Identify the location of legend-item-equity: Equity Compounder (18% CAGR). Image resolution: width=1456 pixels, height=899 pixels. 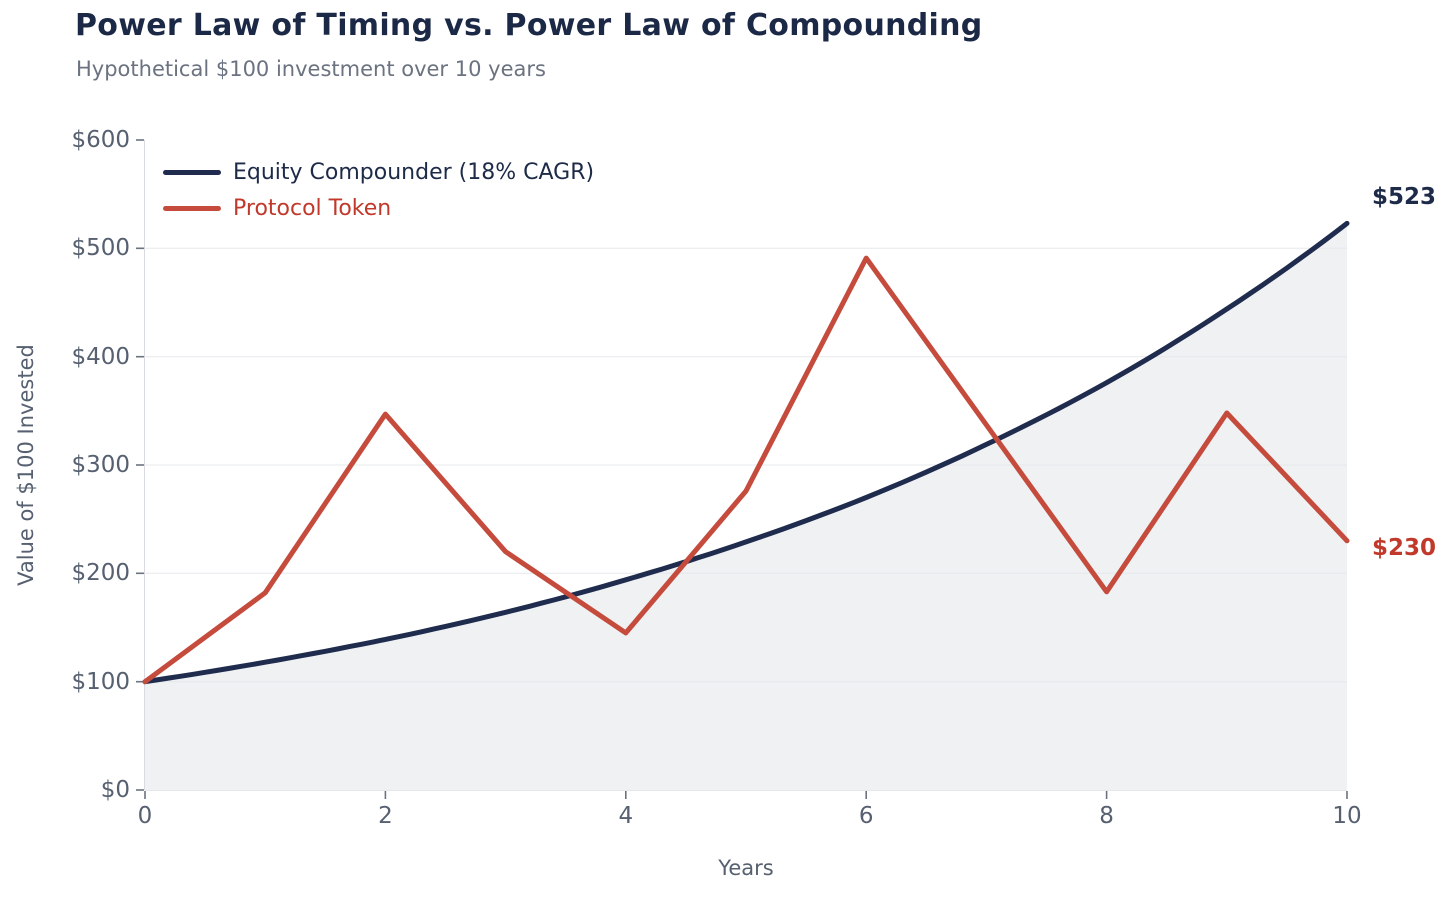
(378, 172).